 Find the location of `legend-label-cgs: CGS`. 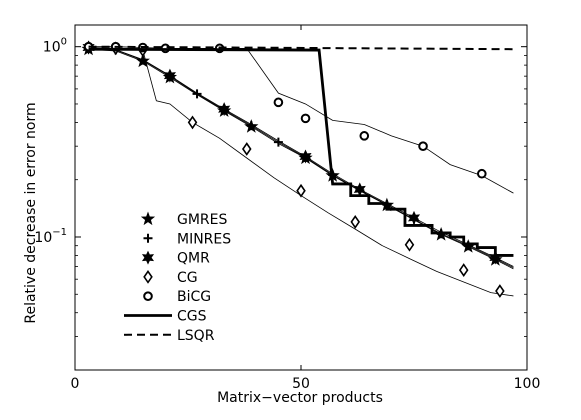

legend-label-cgs: CGS is located at coordinates (192, 317).